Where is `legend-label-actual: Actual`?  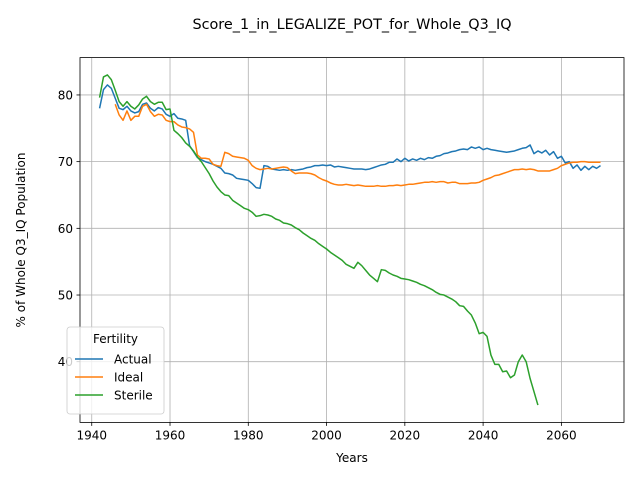 legend-label-actual: Actual is located at coordinates (133, 360).